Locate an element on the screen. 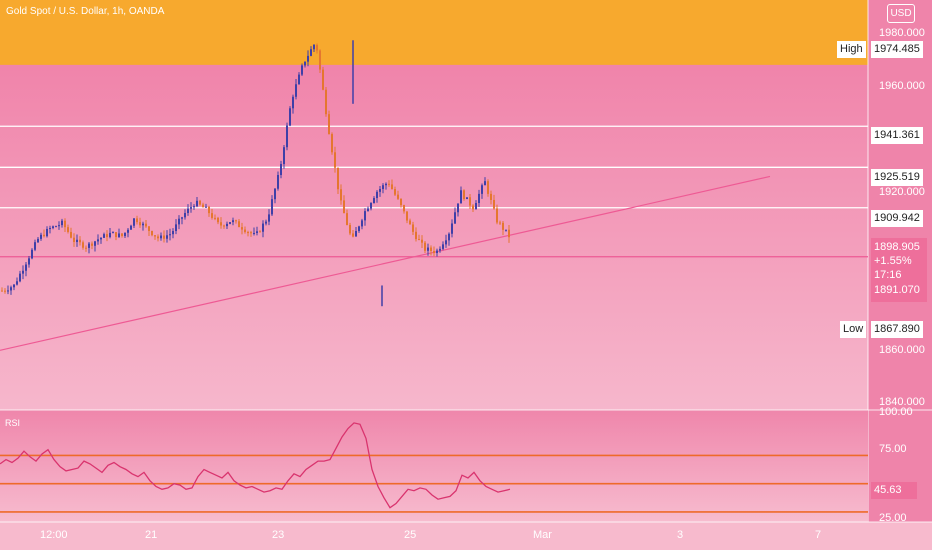  high-label: High is located at coordinates (851, 49).